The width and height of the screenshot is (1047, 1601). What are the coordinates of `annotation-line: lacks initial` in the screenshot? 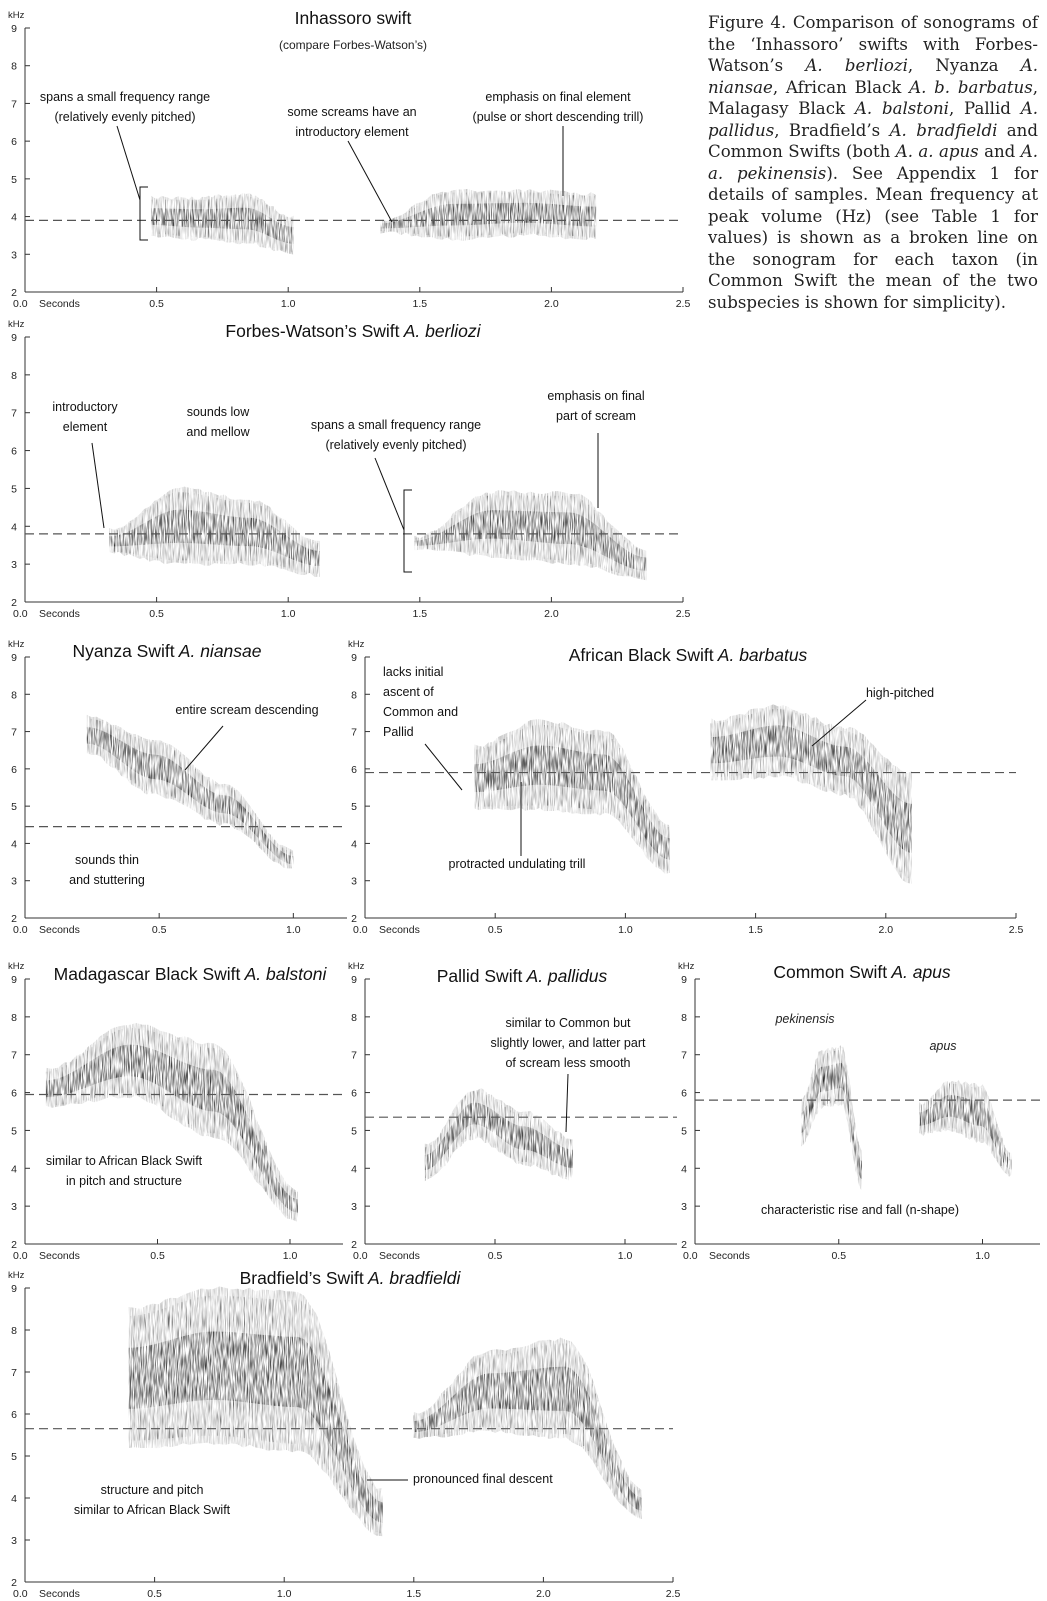 It's located at (413, 672).